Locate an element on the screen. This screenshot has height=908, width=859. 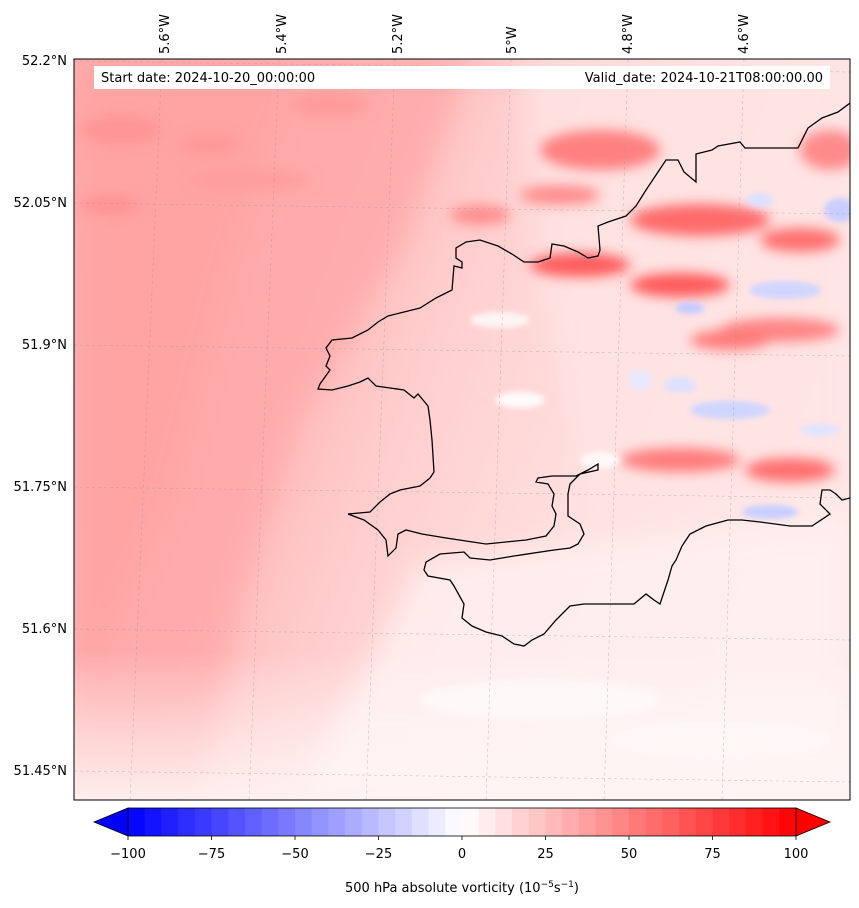
colorbar-tick-label: 25 is located at coordinates (545, 854).